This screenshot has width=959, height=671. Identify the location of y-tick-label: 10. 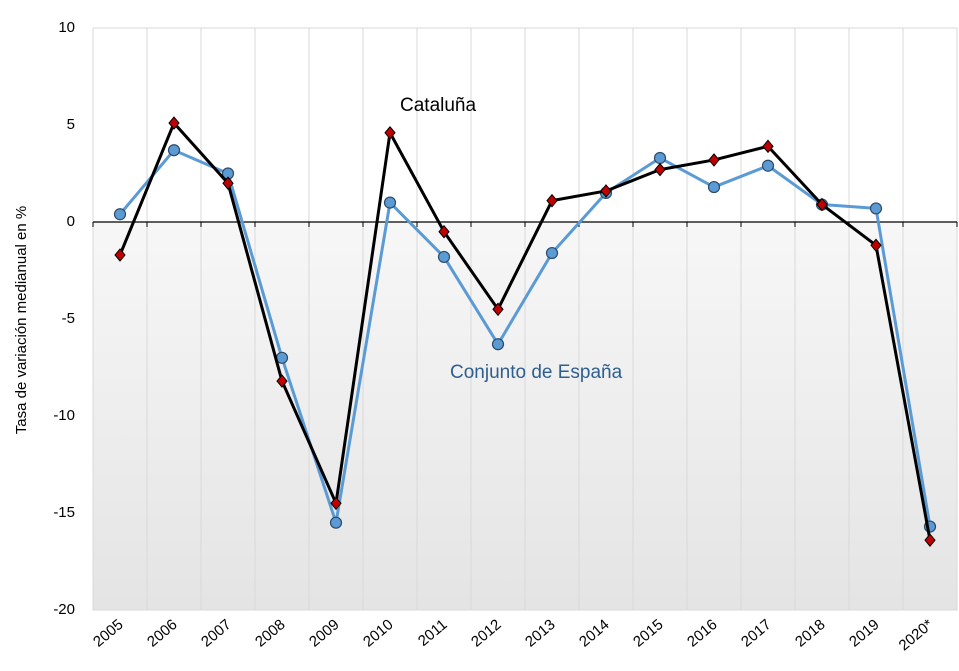
(66, 27).